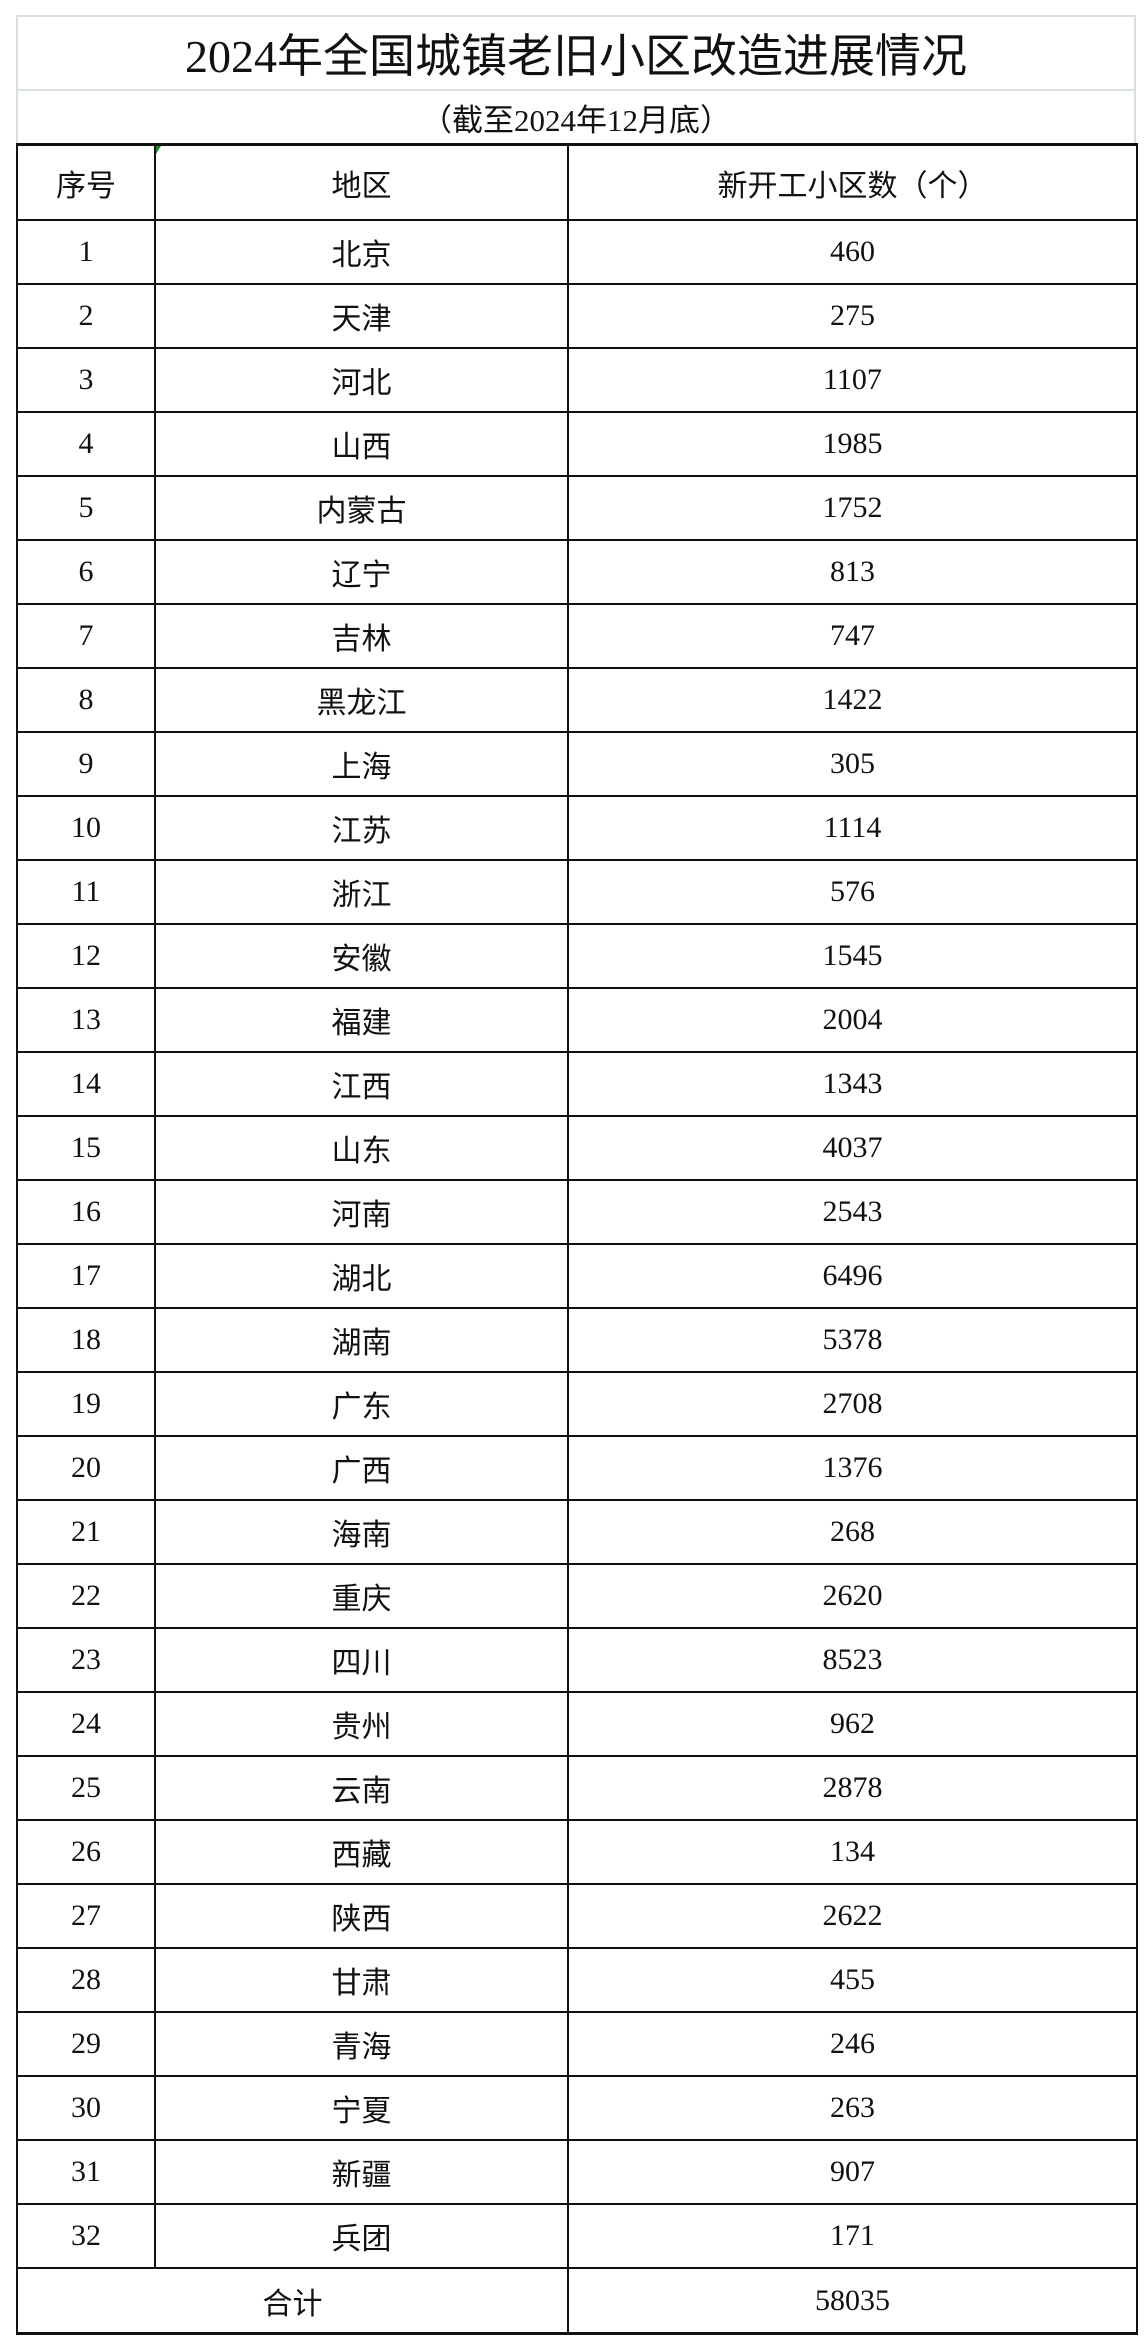  What do you see at coordinates (577, 1852) in the screenshot?
I see `table-row: 26 西藏 134` at bounding box center [577, 1852].